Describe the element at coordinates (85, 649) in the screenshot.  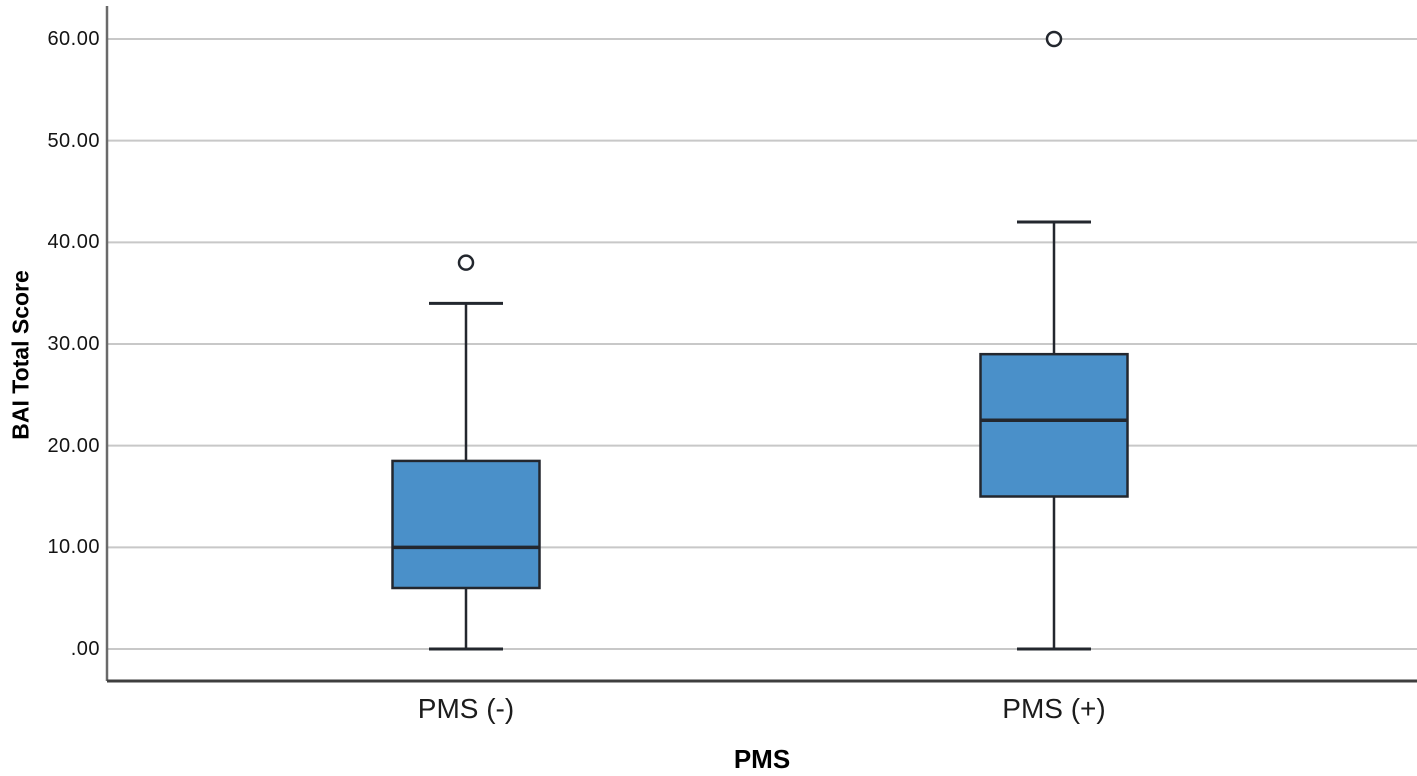
I see `y-tick-label: .00` at that location.